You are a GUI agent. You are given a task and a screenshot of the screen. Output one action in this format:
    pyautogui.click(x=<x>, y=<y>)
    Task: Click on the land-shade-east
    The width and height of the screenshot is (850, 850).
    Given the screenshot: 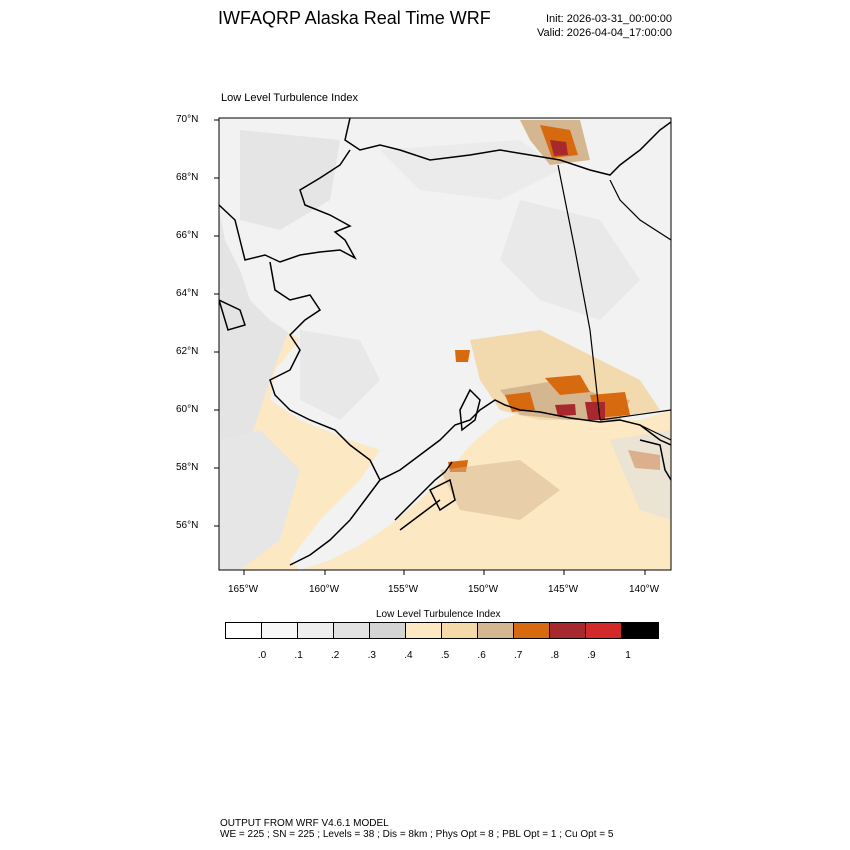 What is the action you would take?
    pyautogui.click(x=570, y=260)
    